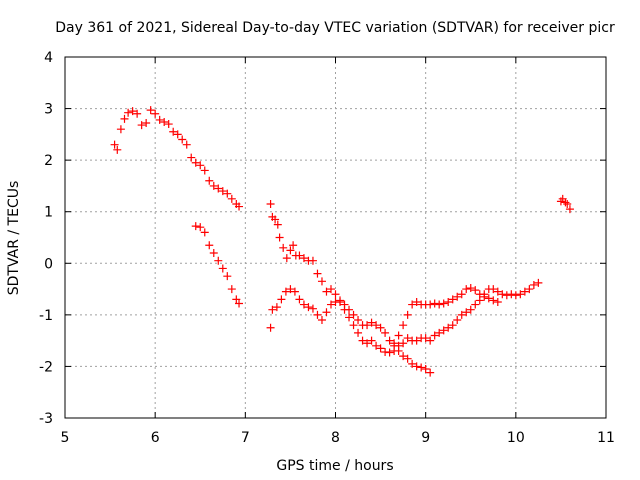 The width and height of the screenshot is (640, 480). Describe the element at coordinates (350, 331) in the screenshot. I see `series-track-d` at that location.